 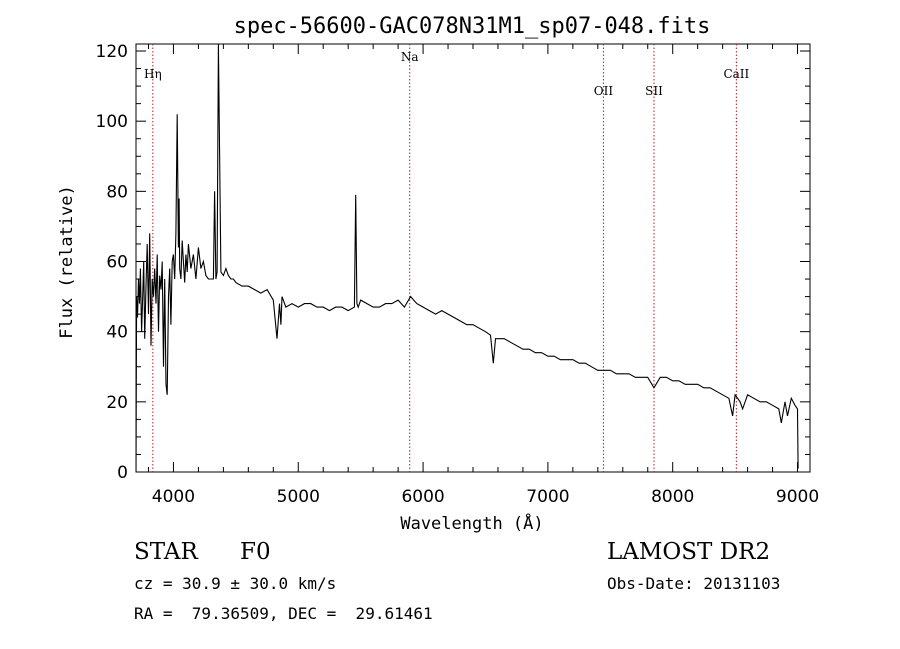 What do you see at coordinates (547, 497) in the screenshot?
I see `x-tick-label-7000: 7000` at bounding box center [547, 497].